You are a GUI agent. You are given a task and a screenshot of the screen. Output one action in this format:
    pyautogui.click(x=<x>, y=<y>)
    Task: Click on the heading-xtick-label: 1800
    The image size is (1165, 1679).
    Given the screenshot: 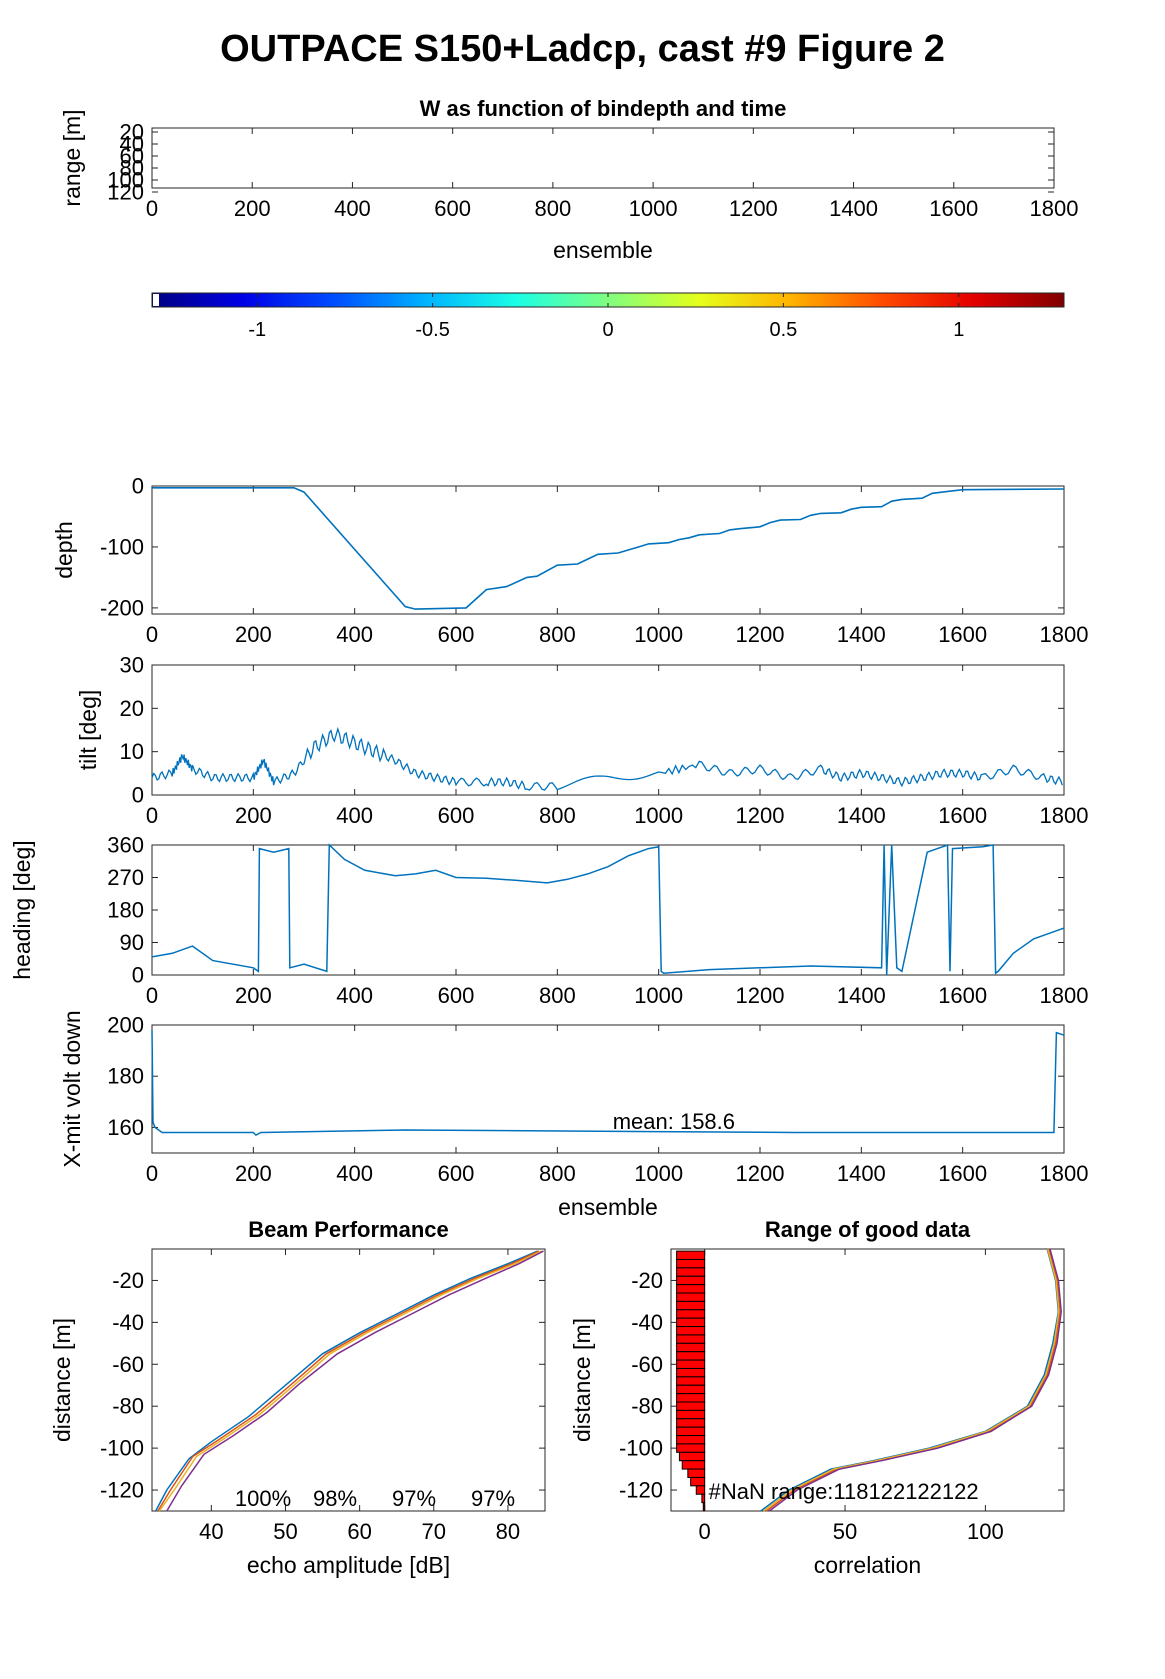 What is the action you would take?
    pyautogui.click(x=1064, y=995)
    